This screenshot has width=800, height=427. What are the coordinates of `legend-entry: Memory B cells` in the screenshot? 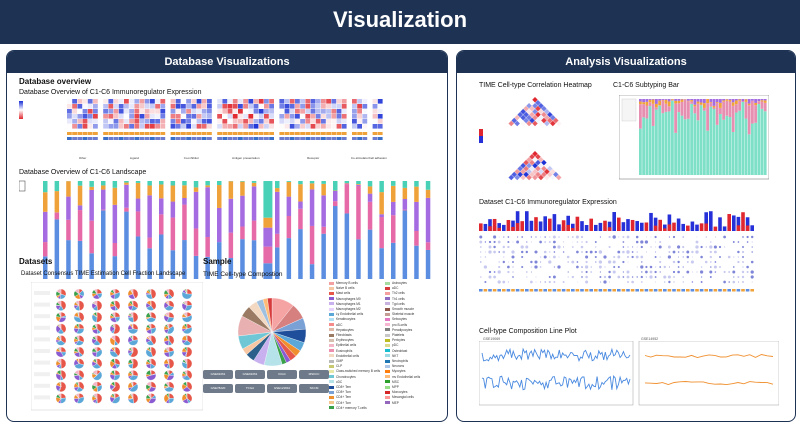 It's located at (343, 283).